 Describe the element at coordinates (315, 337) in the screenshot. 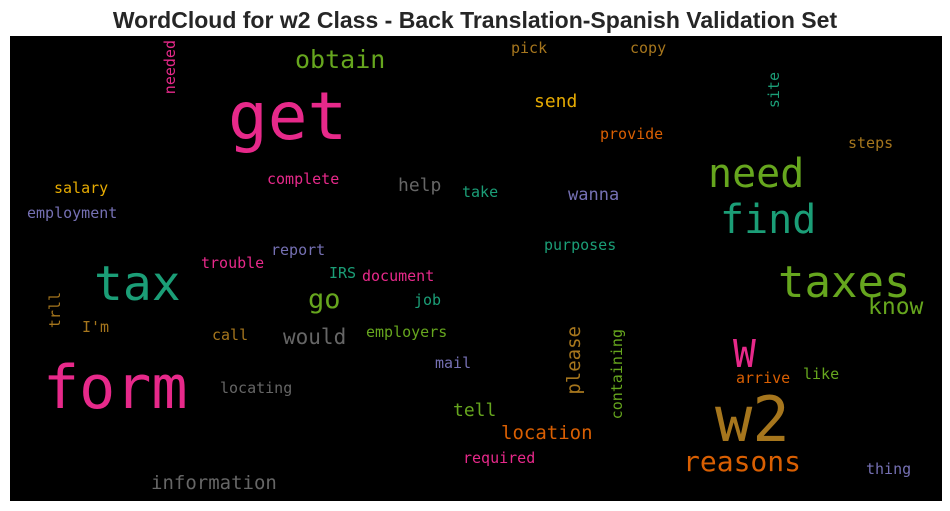

I see `word-would: would` at that location.